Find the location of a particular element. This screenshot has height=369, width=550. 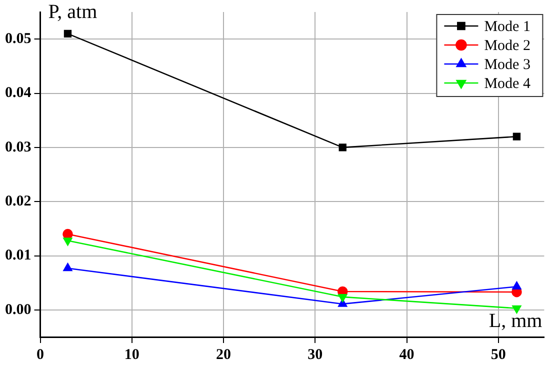

y-tick-label: 0.03 is located at coordinates (18, 147).